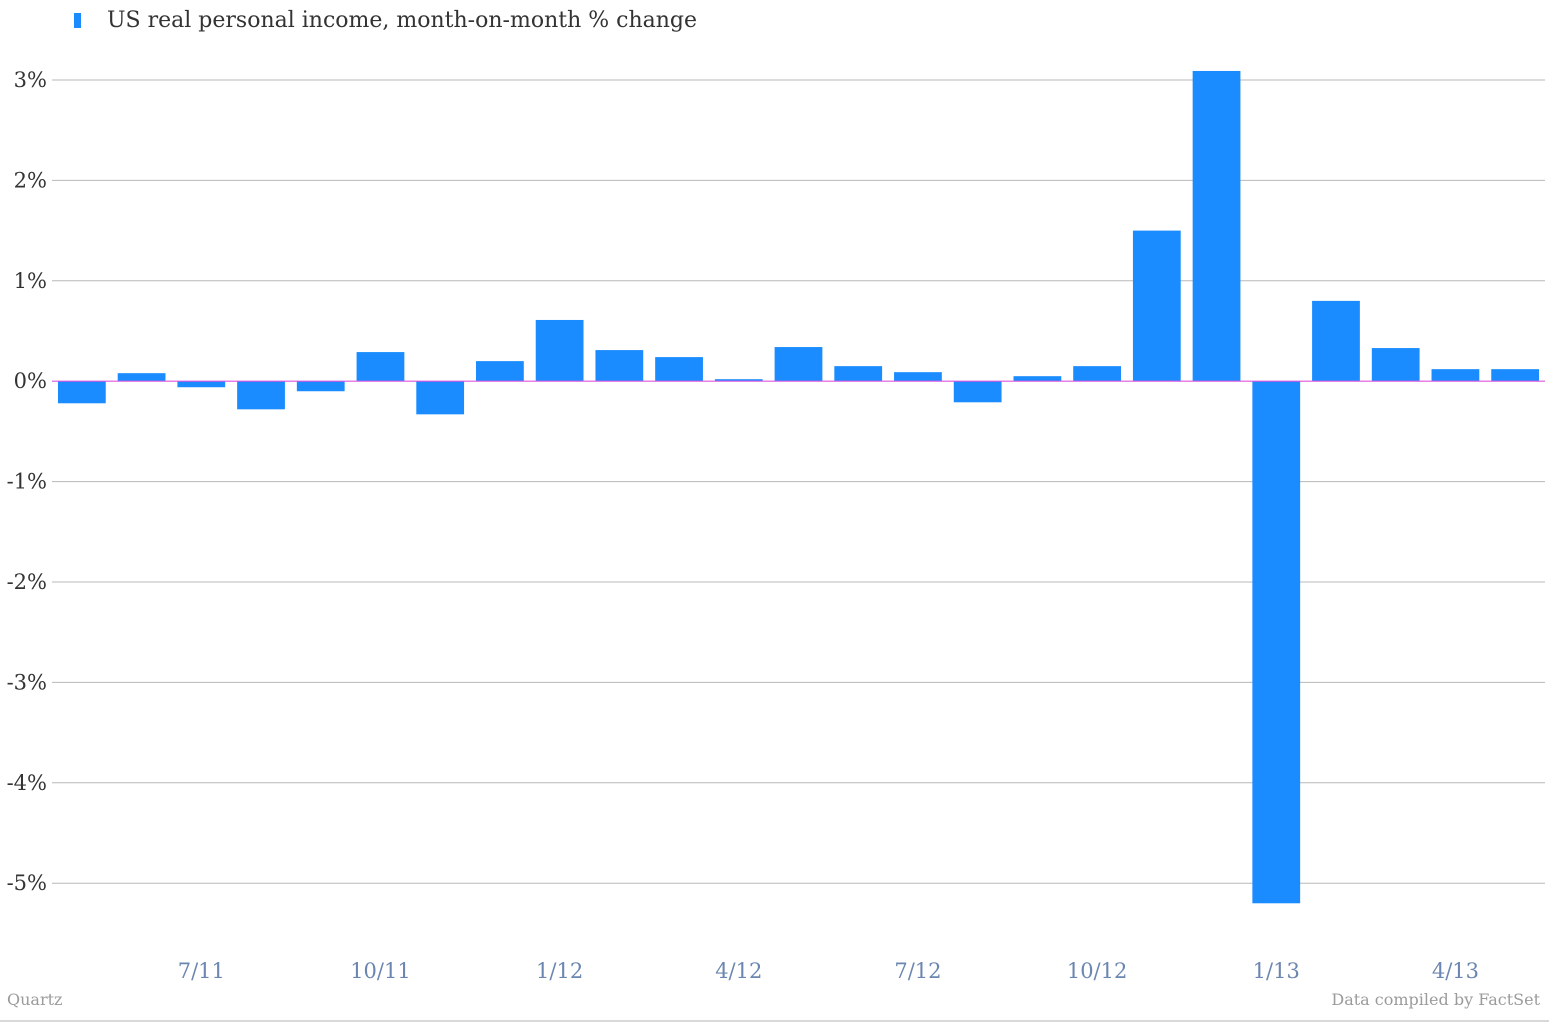 This screenshot has width=1549, height=1024. Describe the element at coordinates (30, 80) in the screenshot. I see `y-tick-label: 3%` at that location.